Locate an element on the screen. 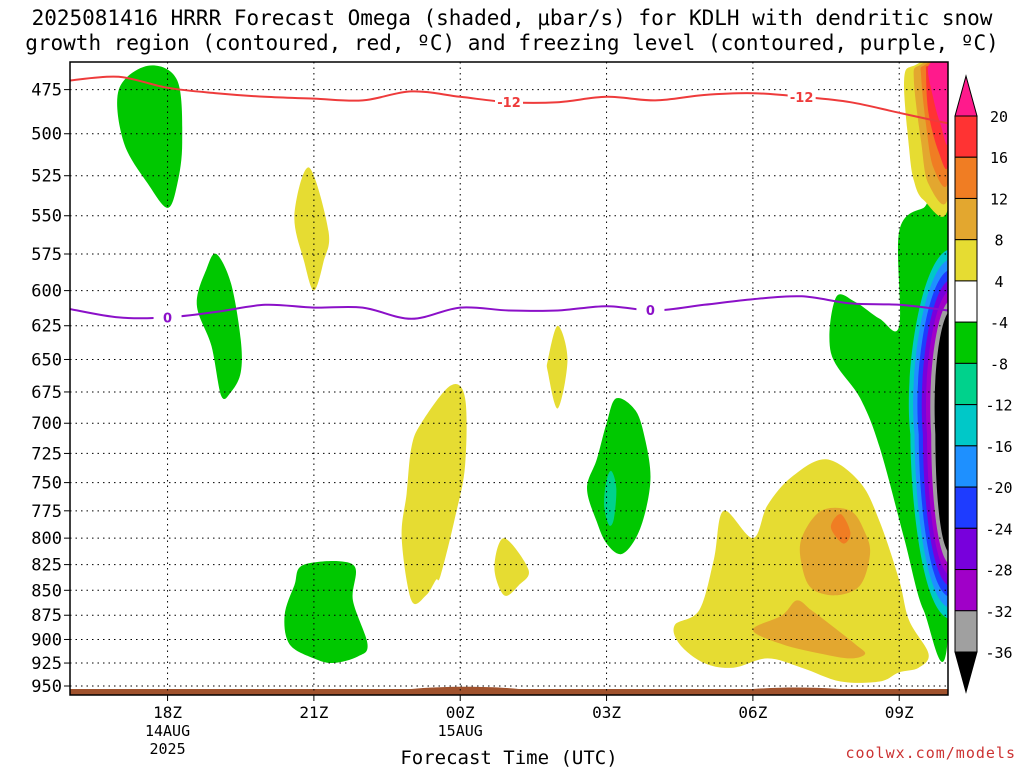  x-tick-label-09Z: 09Z is located at coordinates (899, 712).